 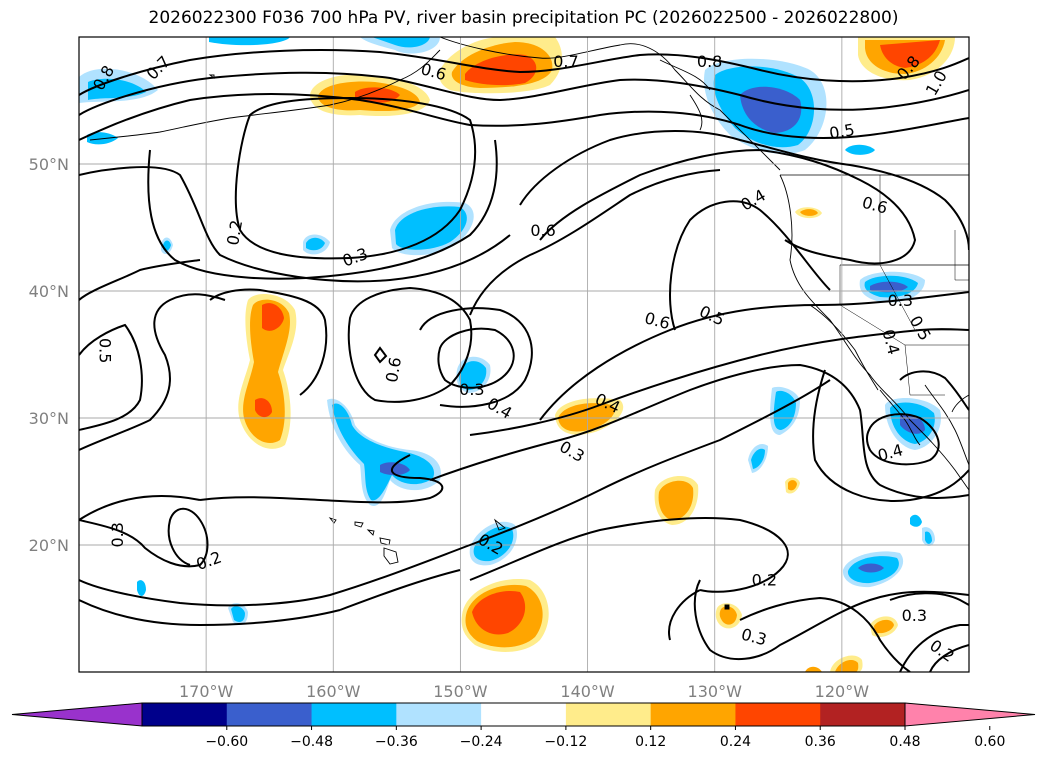 What do you see at coordinates (77, 714) in the screenshot?
I see `colorbar-extend-low` at bounding box center [77, 714].